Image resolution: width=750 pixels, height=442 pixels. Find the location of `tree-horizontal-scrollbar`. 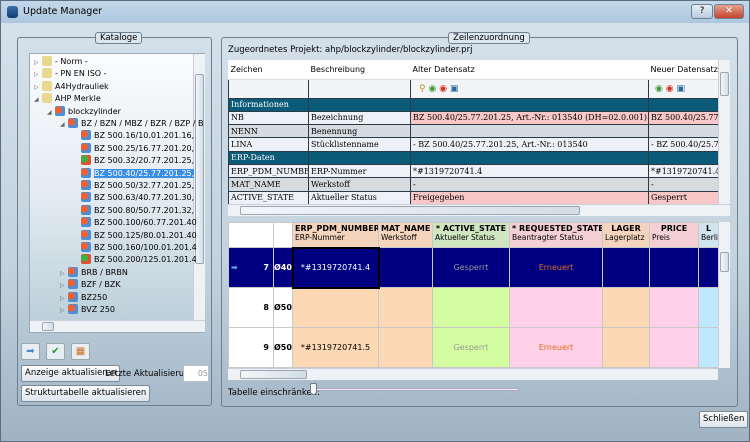

tree-horizontal-scrollbar is located at coordinates (117, 326).